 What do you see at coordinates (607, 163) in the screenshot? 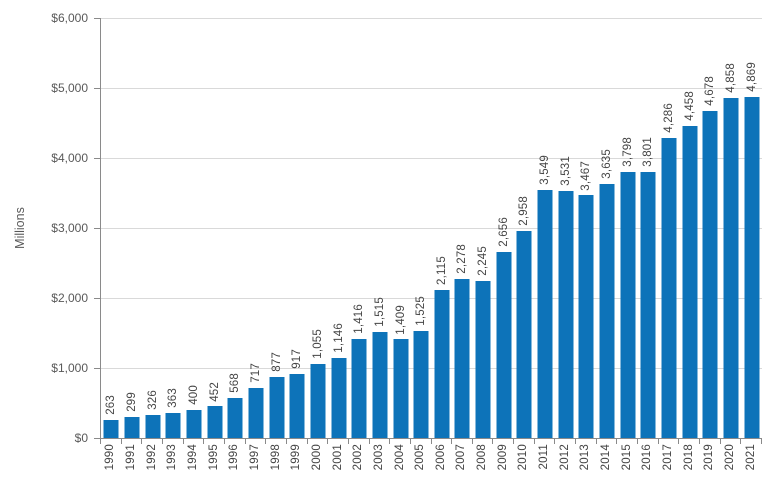
I see `bar-value-label: 3,635` at bounding box center [607, 163].